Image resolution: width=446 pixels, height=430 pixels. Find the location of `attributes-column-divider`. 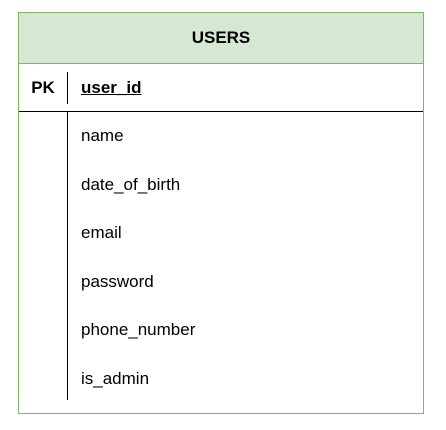

attributes-column-divider is located at coordinates (67, 256).